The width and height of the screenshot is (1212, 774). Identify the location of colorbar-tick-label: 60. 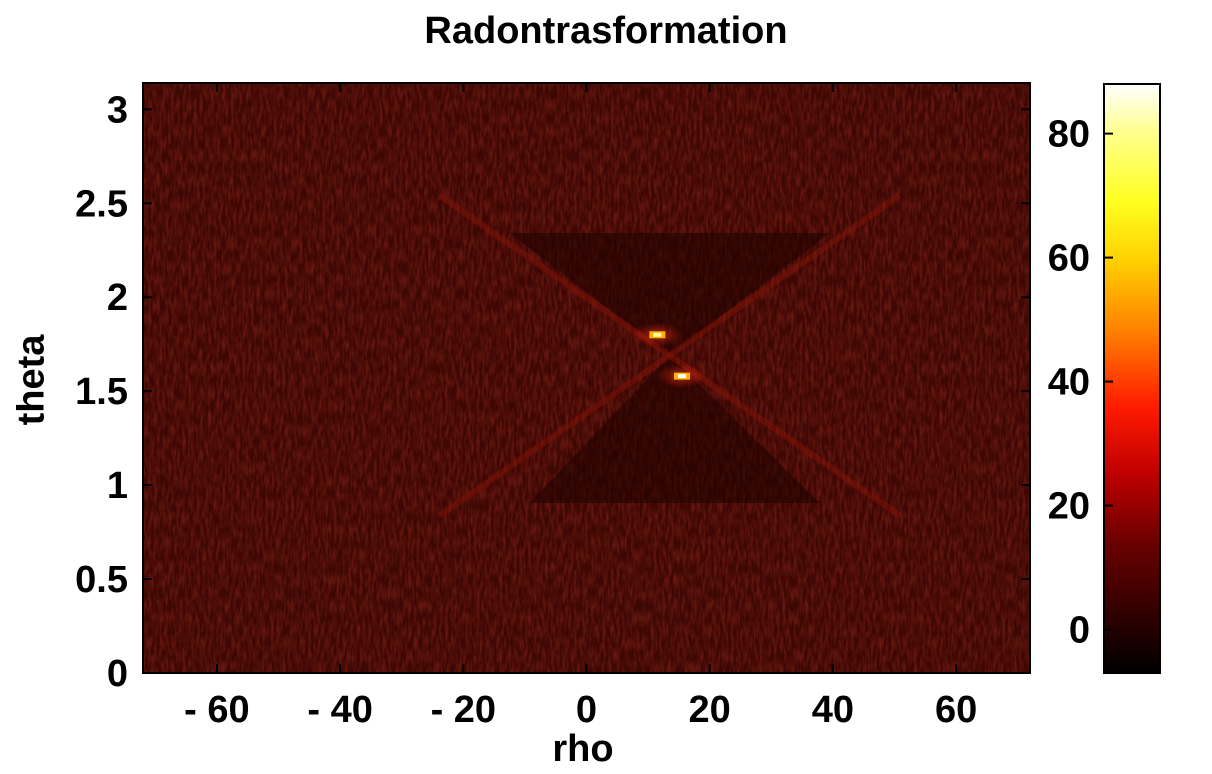
(1069, 259).